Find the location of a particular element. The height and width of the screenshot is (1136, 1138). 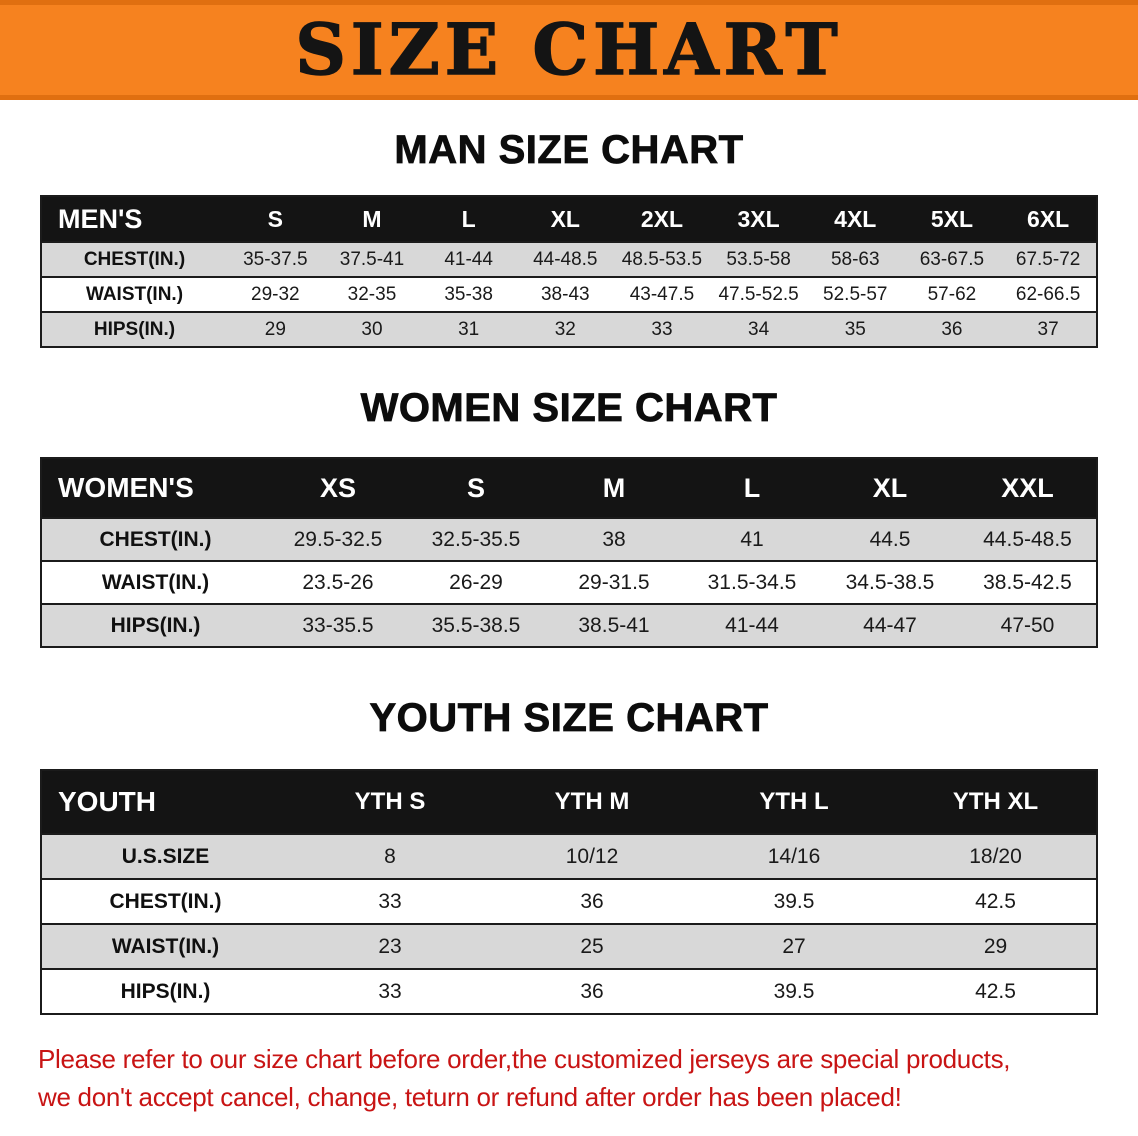

size-value-cell: 8 is located at coordinates (390, 856).